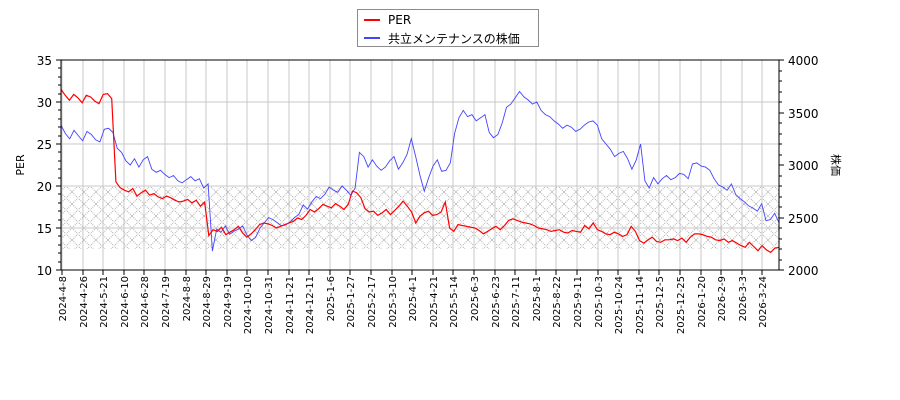  What do you see at coordinates (248, 305) in the screenshot?
I see `x-tick-label: 2024-10-10` at bounding box center [248, 305].